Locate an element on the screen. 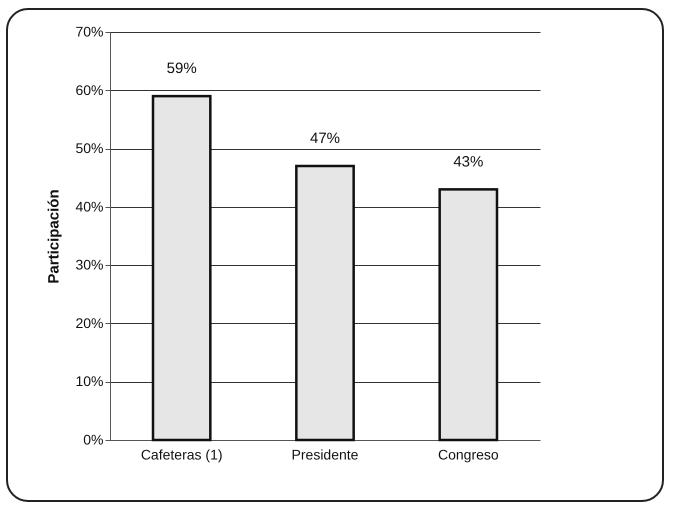  data-label: 59% is located at coordinates (181, 69).